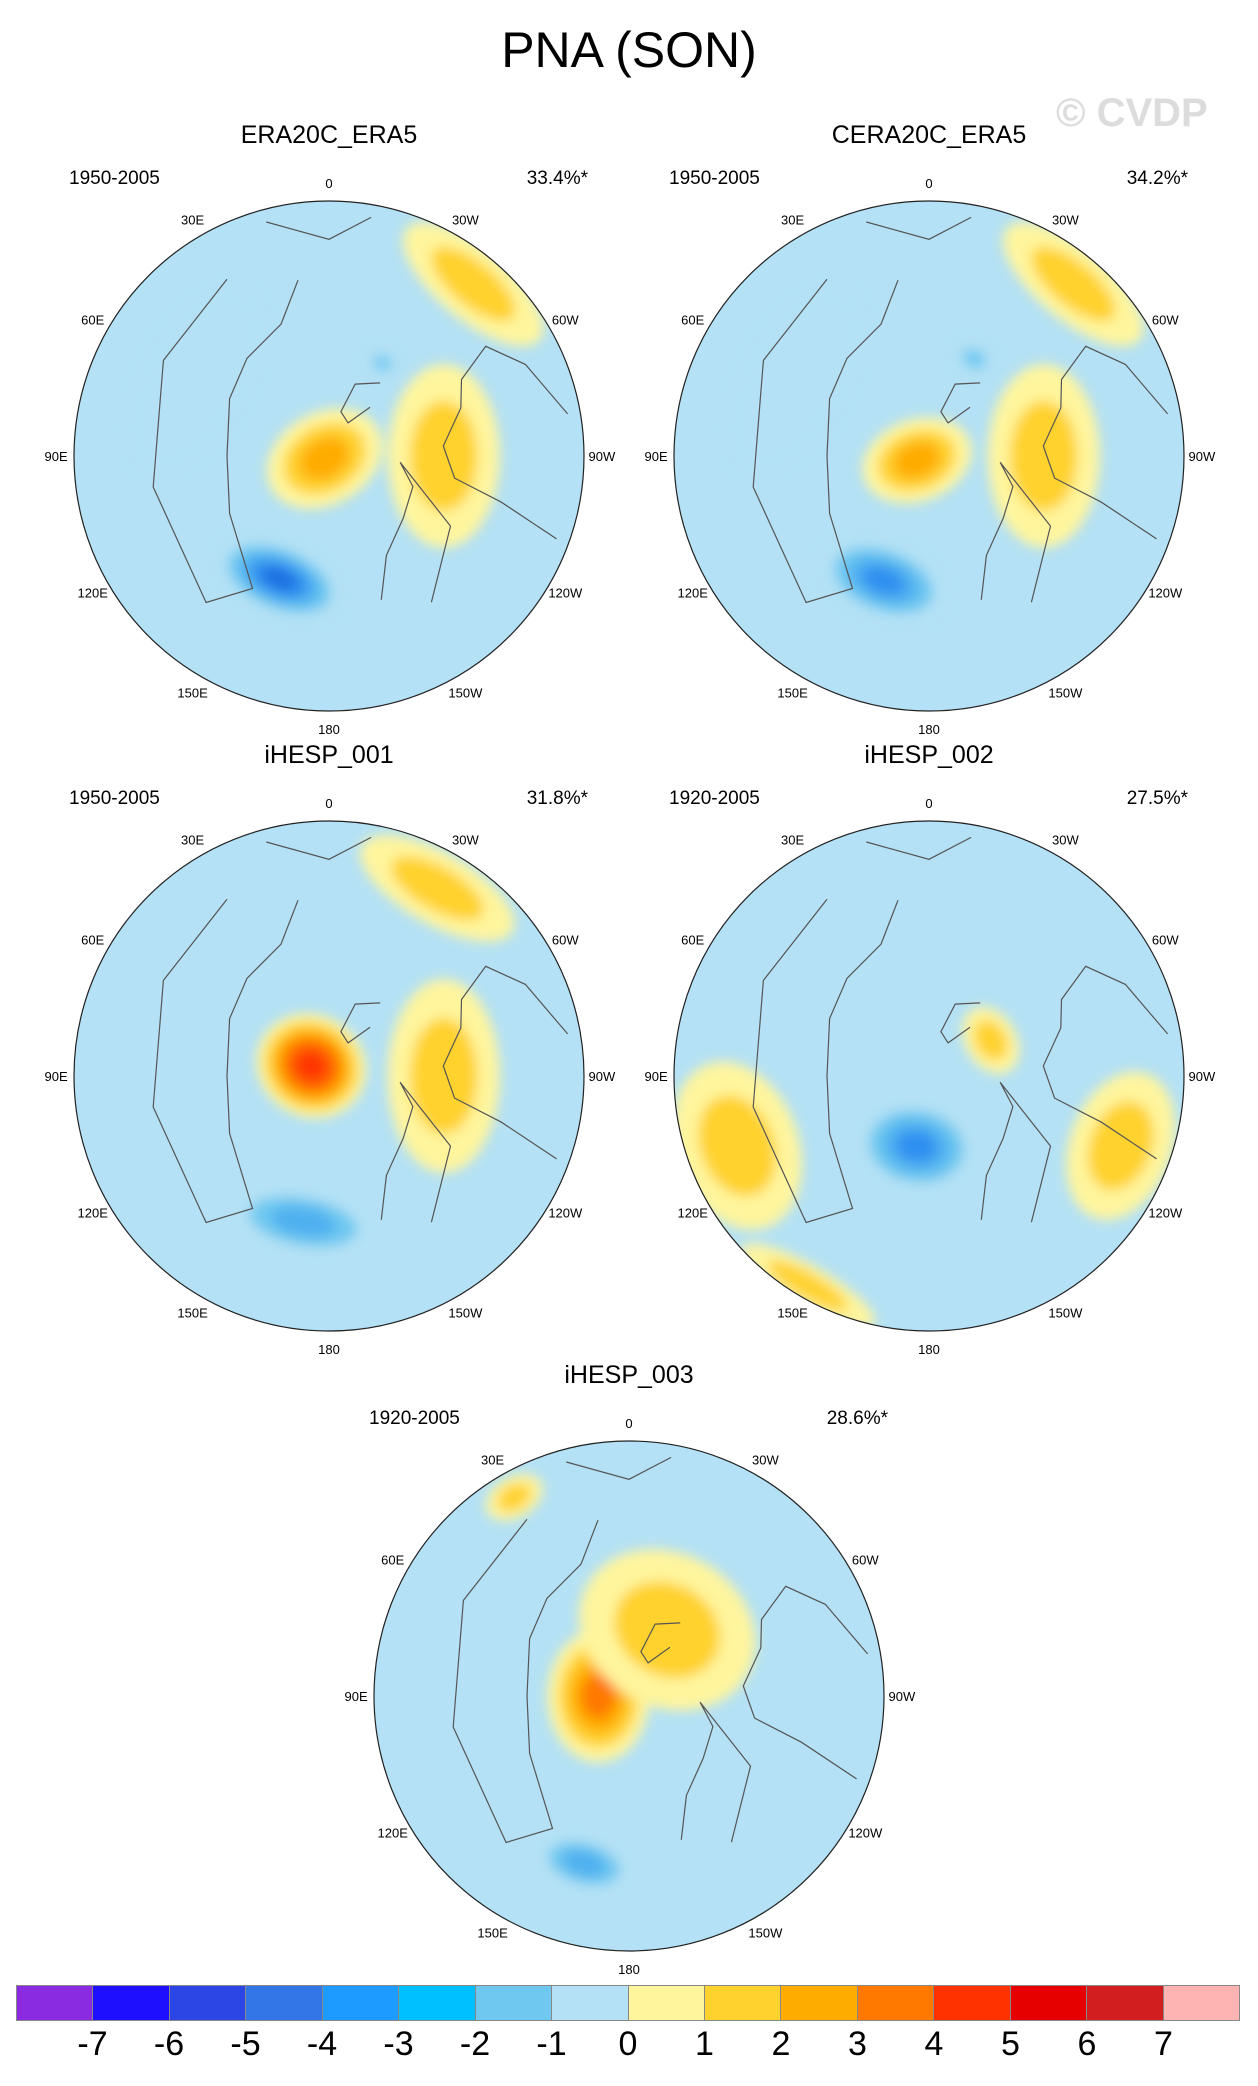  What do you see at coordinates (704, 2044) in the screenshot?
I see `colorbar-tick-label: 1` at bounding box center [704, 2044].